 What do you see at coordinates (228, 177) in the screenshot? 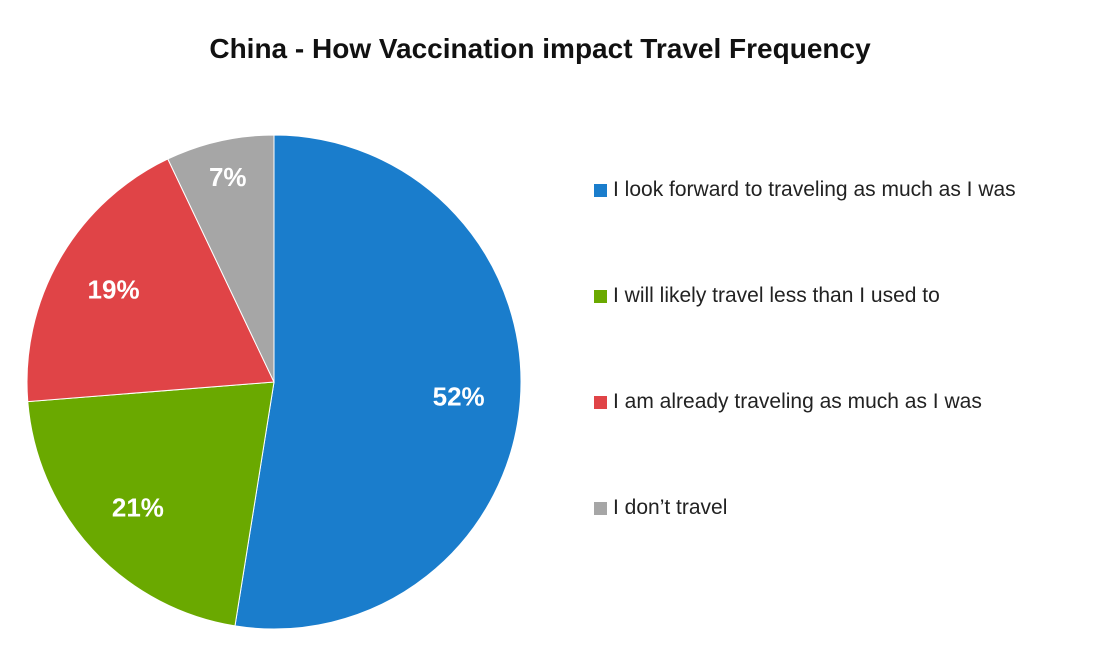
I see `slice-data-label: 7%` at bounding box center [228, 177].